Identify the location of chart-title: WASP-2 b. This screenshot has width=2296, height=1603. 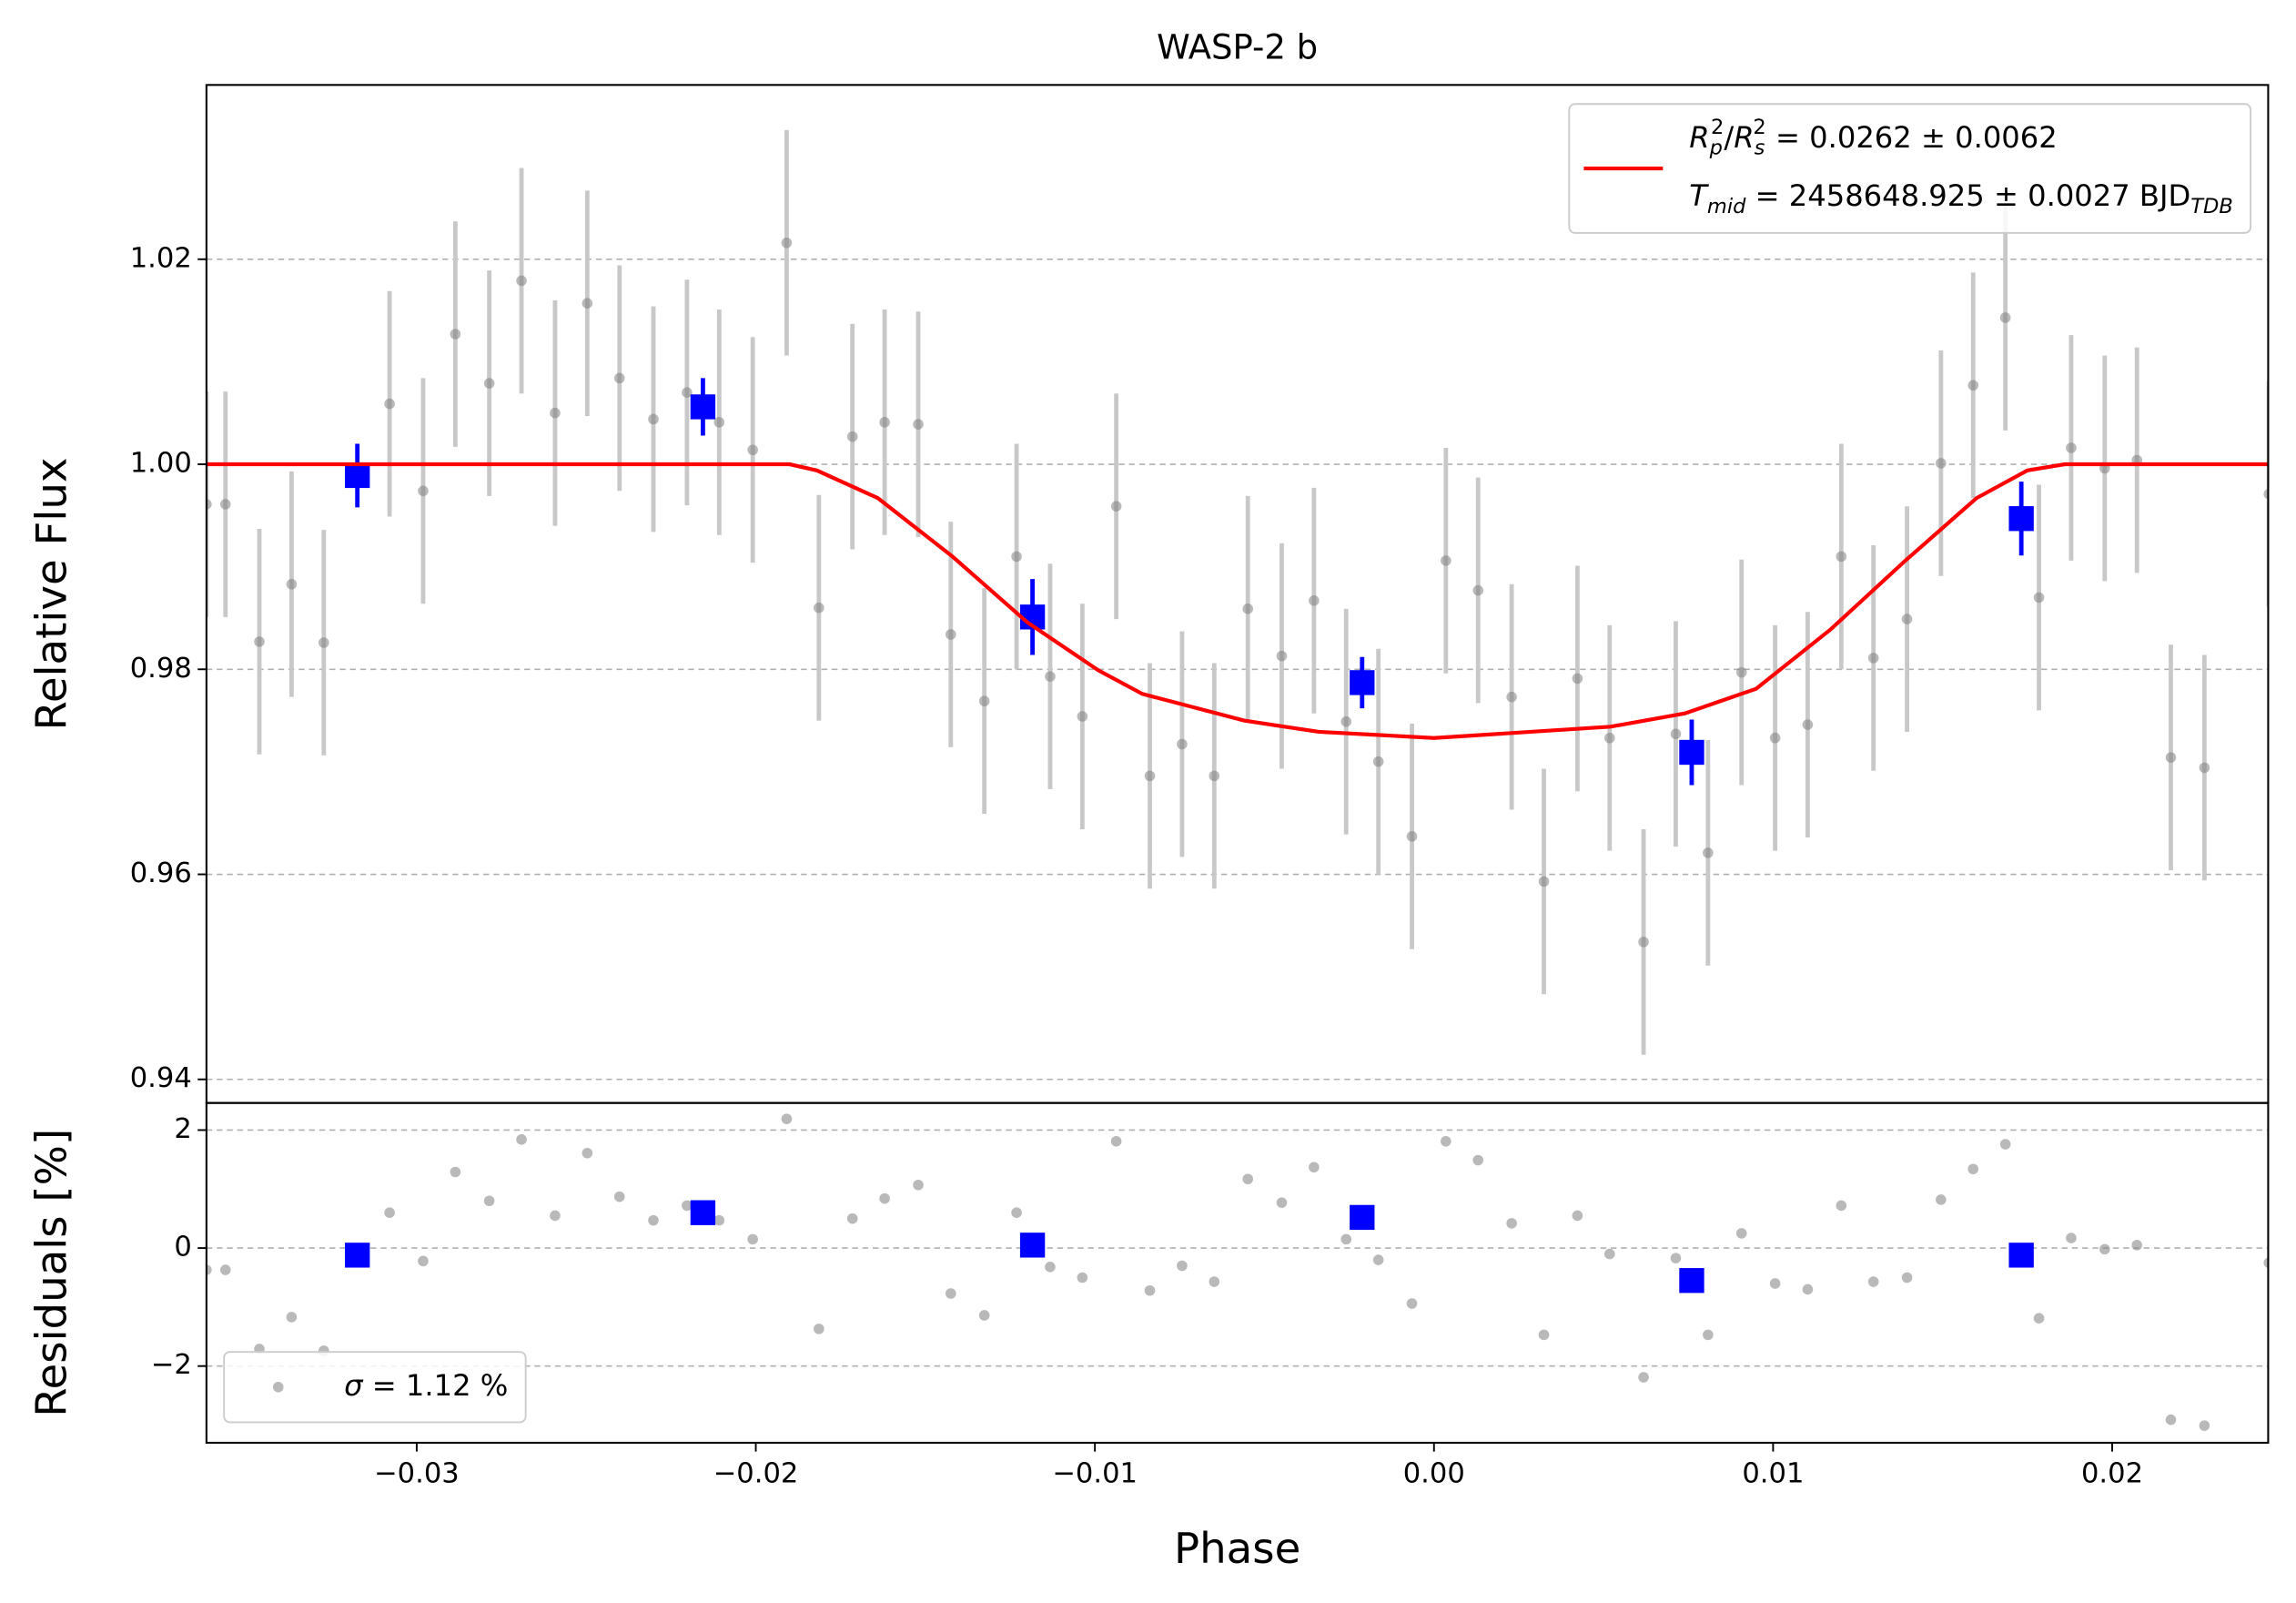
(1238, 46).